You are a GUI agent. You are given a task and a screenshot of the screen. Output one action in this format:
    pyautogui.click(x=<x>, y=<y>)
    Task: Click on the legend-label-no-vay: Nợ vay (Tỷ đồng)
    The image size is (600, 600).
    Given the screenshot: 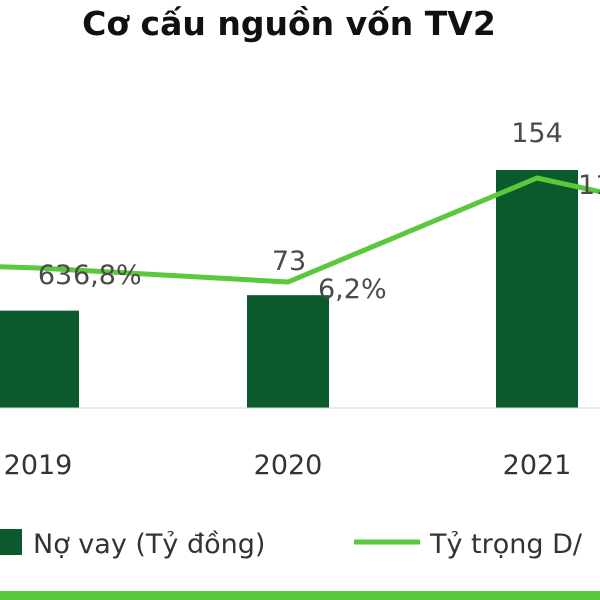 What is the action you would take?
    pyautogui.click(x=149, y=544)
    